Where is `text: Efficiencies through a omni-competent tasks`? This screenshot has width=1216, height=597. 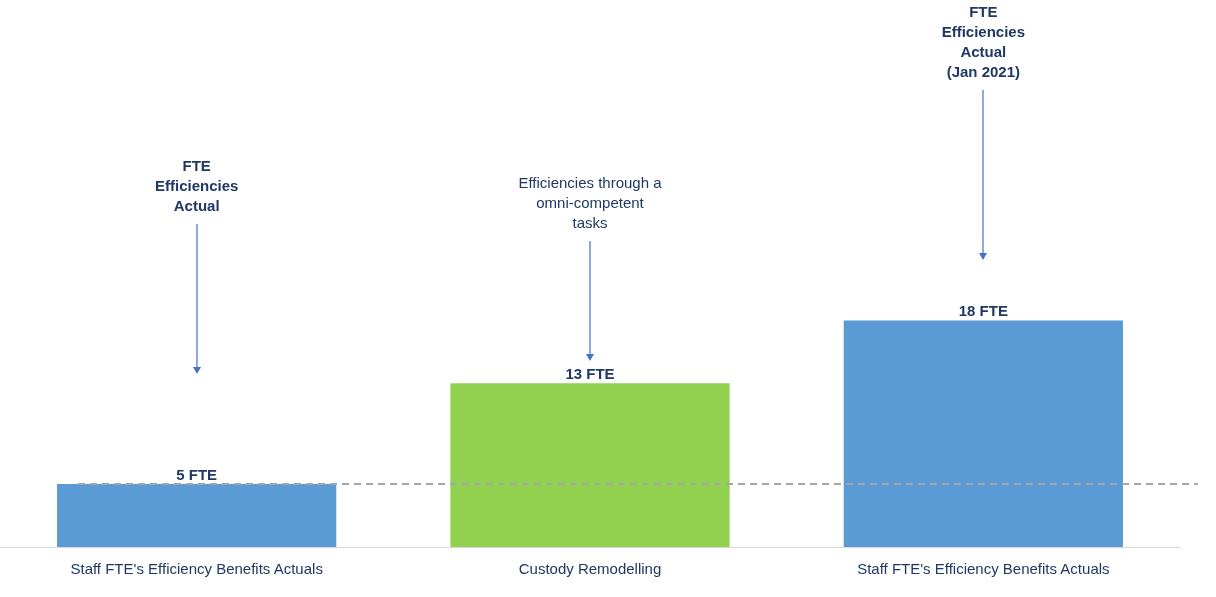 text: Efficiencies through a omni-competent tasks is located at coordinates (590, 202).